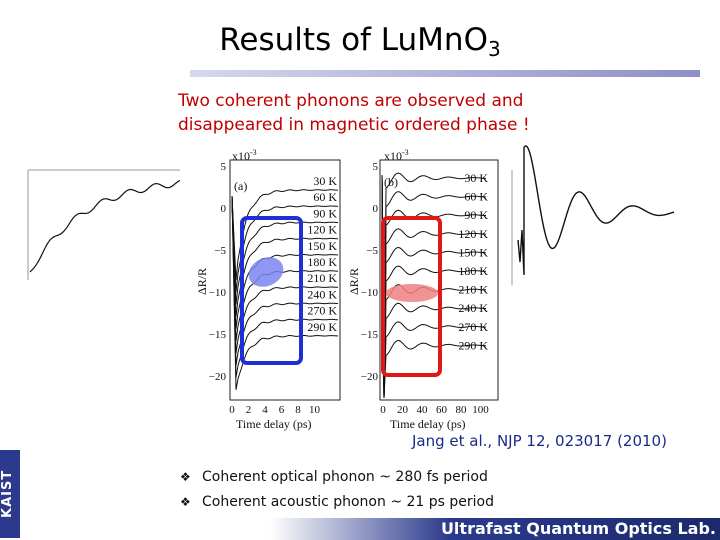 This screenshot has height=540, width=720. Describe the element at coordinates (337, 501) in the screenshot. I see `bullet-item: ❖ Coherent acoustic phonon ~ 21 ps period` at that location.